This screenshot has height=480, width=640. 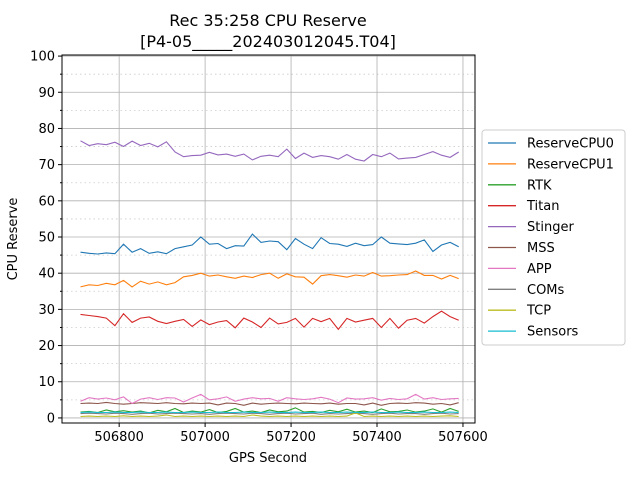 I want to click on series-line-stinger, so click(x=269, y=151).